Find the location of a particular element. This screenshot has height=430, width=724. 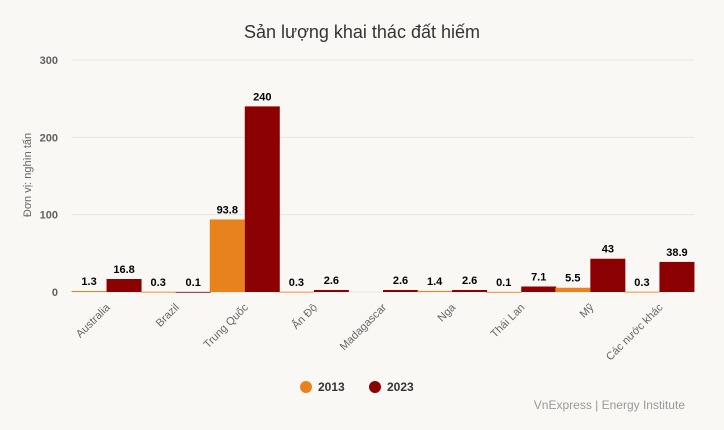

source-credit: VnExpress | Energy Institute is located at coordinates (610, 405).